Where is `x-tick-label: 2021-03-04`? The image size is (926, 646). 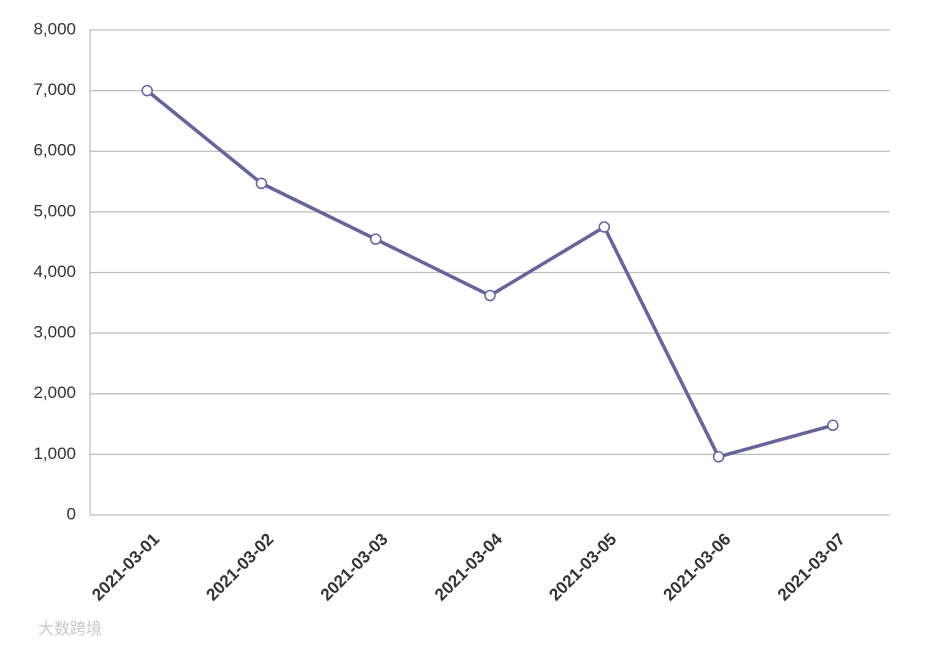 x-tick-label: 2021-03-04 is located at coordinates (468, 566).